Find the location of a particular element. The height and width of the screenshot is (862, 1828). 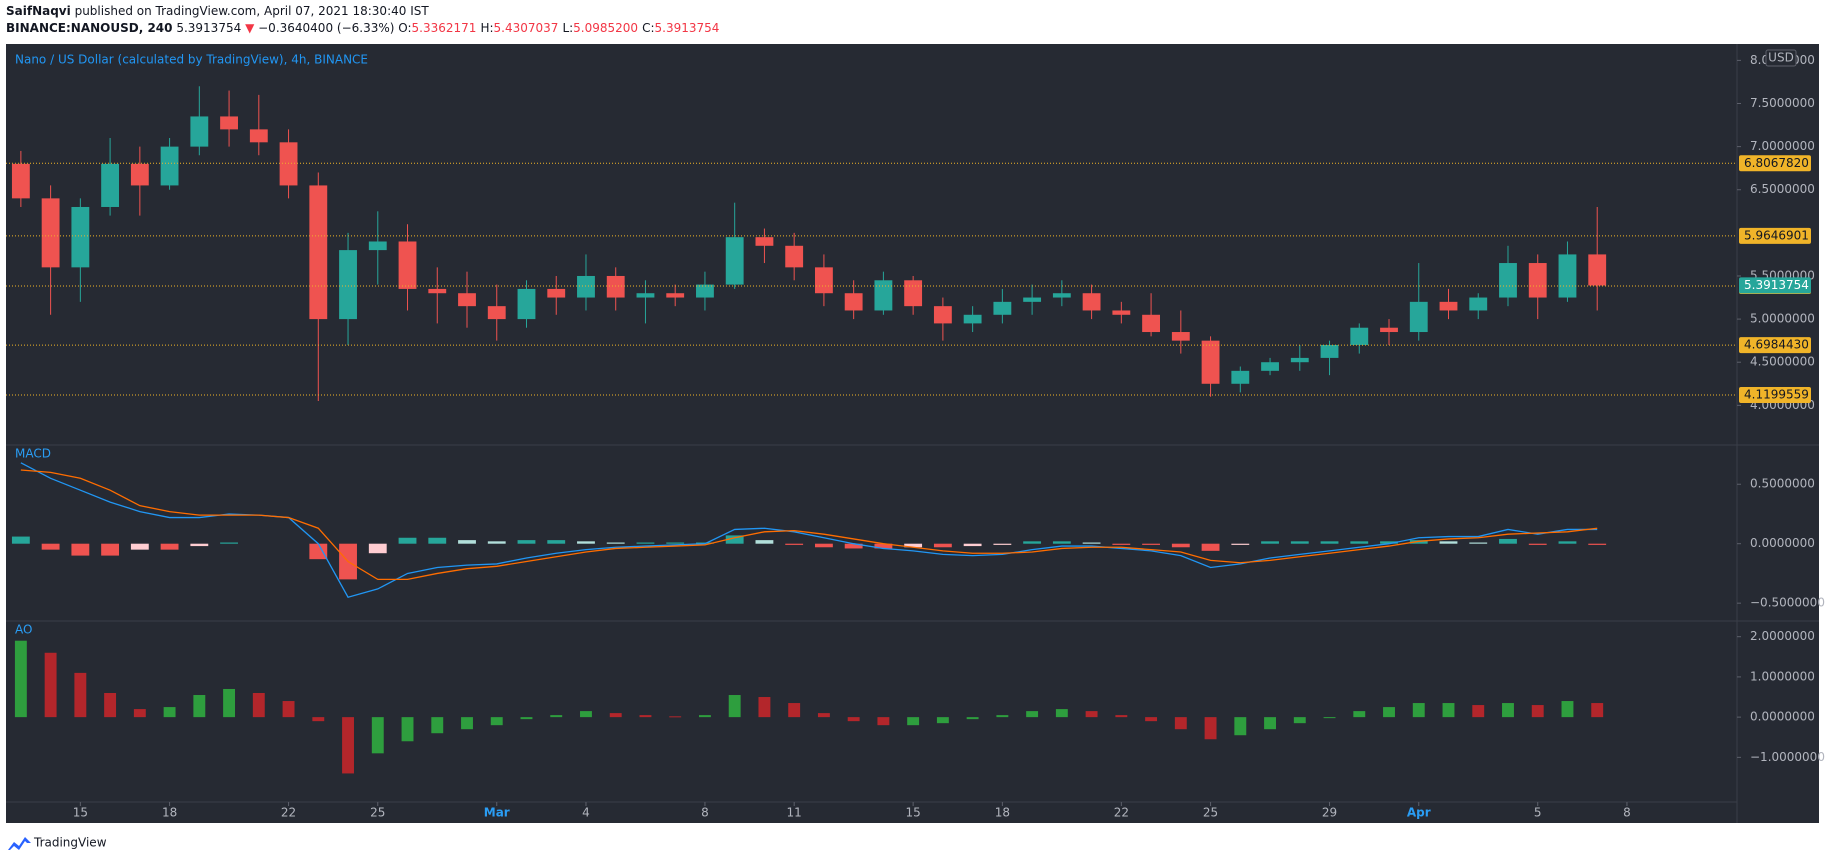

y-tick-label: 7.5000000 is located at coordinates (1782, 103).